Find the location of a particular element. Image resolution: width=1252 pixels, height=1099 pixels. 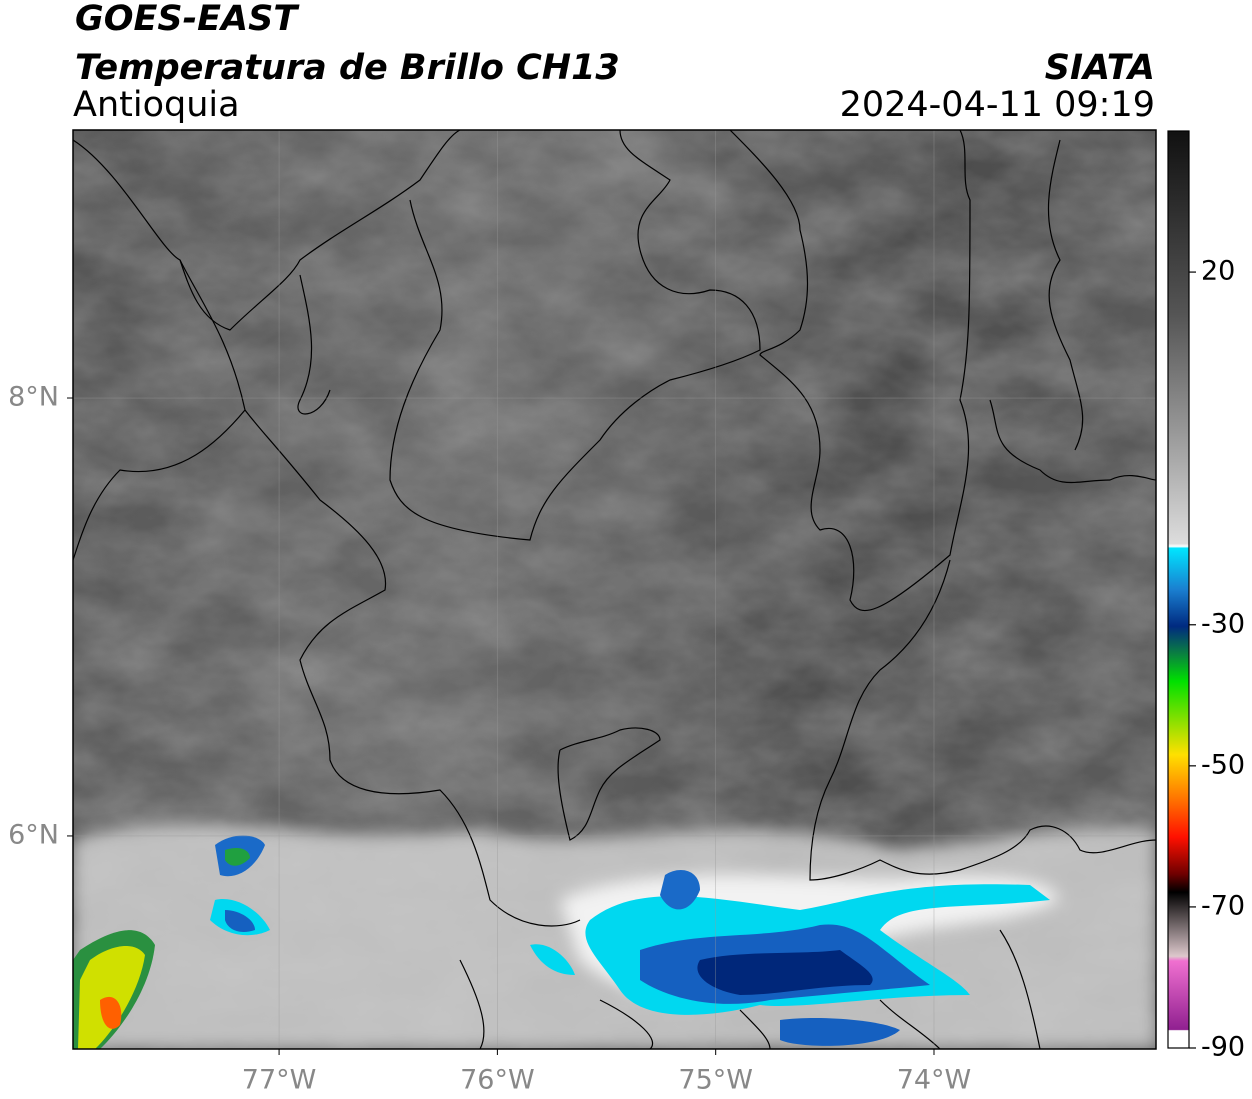

colorbar-tick-label: -70 is located at coordinates (1223, 905).